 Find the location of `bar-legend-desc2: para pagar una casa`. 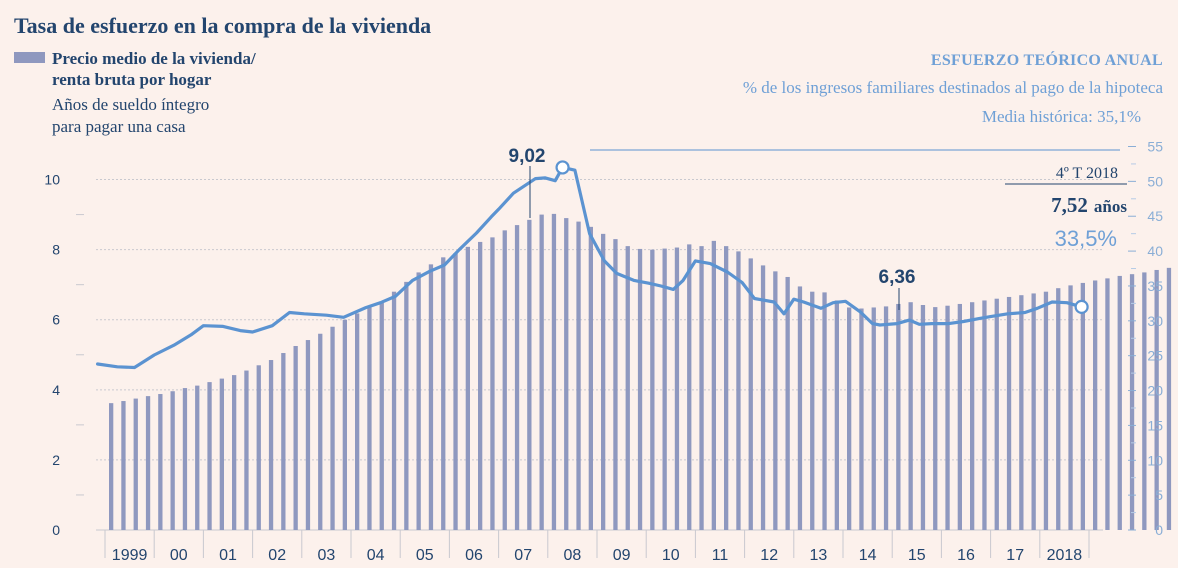

bar-legend-desc2: para pagar una casa is located at coordinates (119, 126).